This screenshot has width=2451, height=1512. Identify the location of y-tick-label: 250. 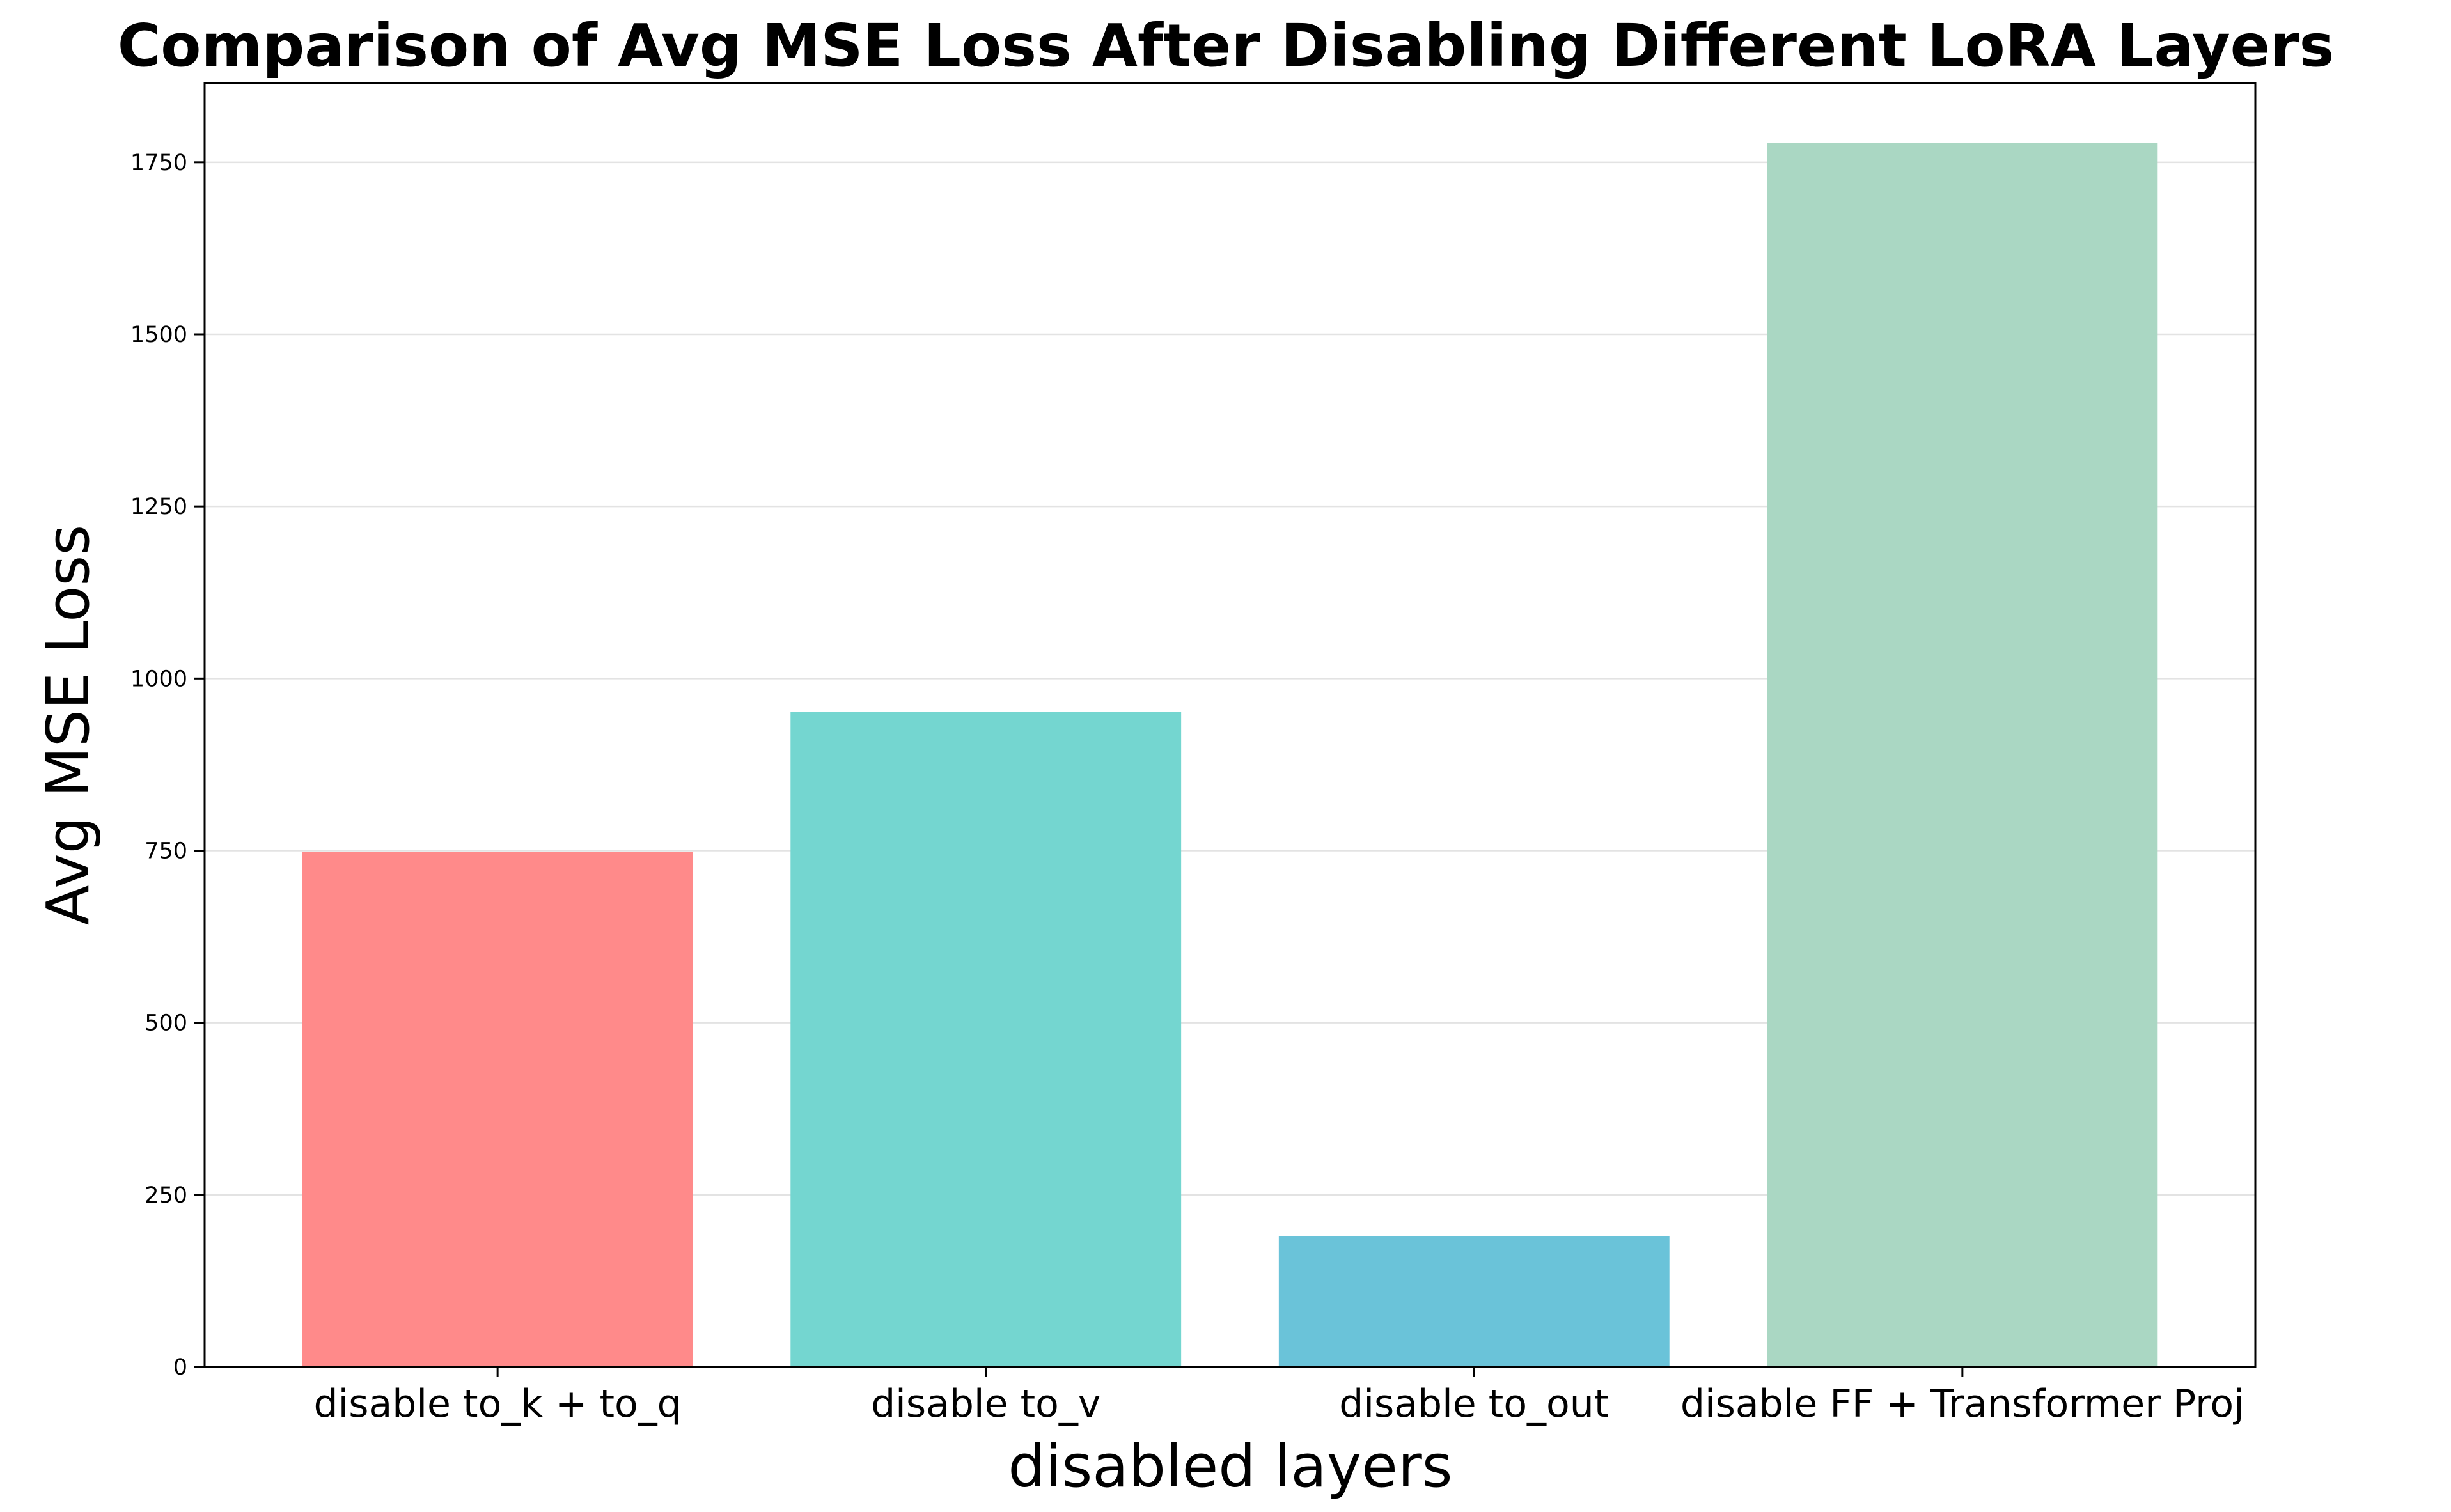
(166, 1195).